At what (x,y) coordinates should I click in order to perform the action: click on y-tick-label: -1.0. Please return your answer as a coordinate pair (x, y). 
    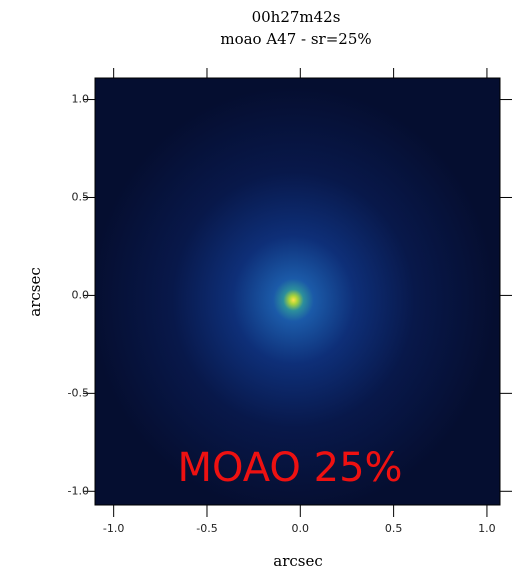
    Looking at the image, I should click on (78, 490).